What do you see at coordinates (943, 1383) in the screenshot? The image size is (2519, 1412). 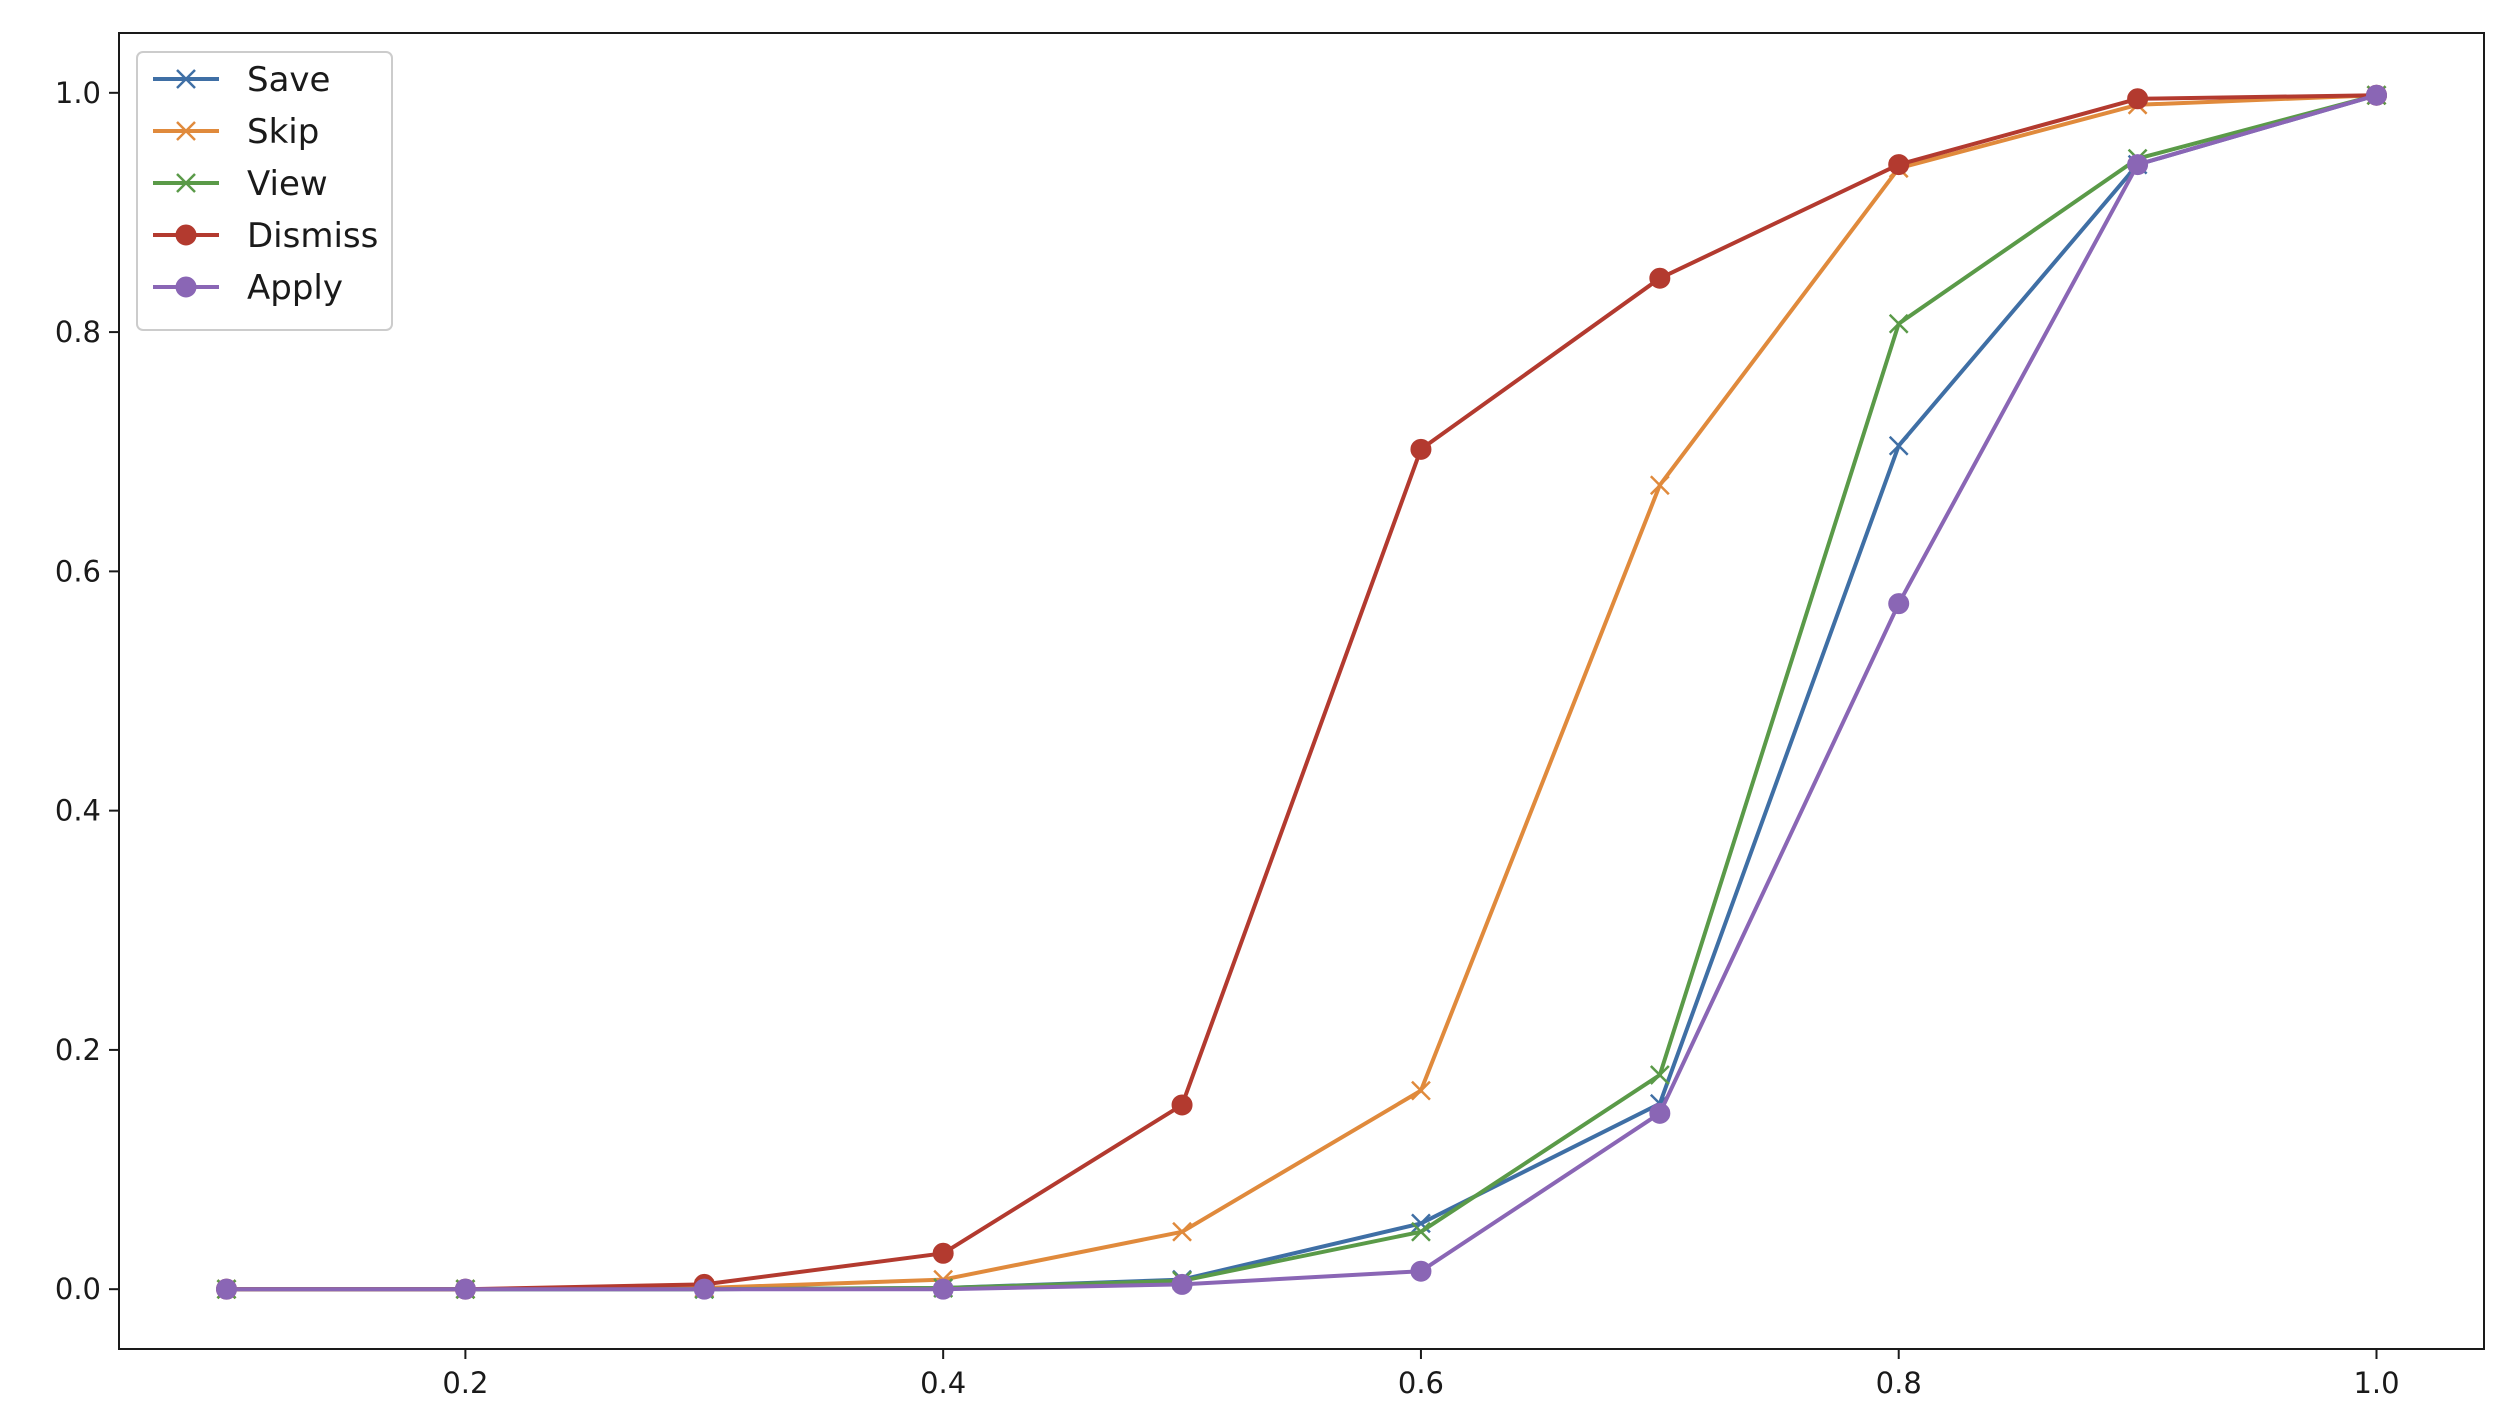 I see `x-tick-label: 0.4` at bounding box center [943, 1383].